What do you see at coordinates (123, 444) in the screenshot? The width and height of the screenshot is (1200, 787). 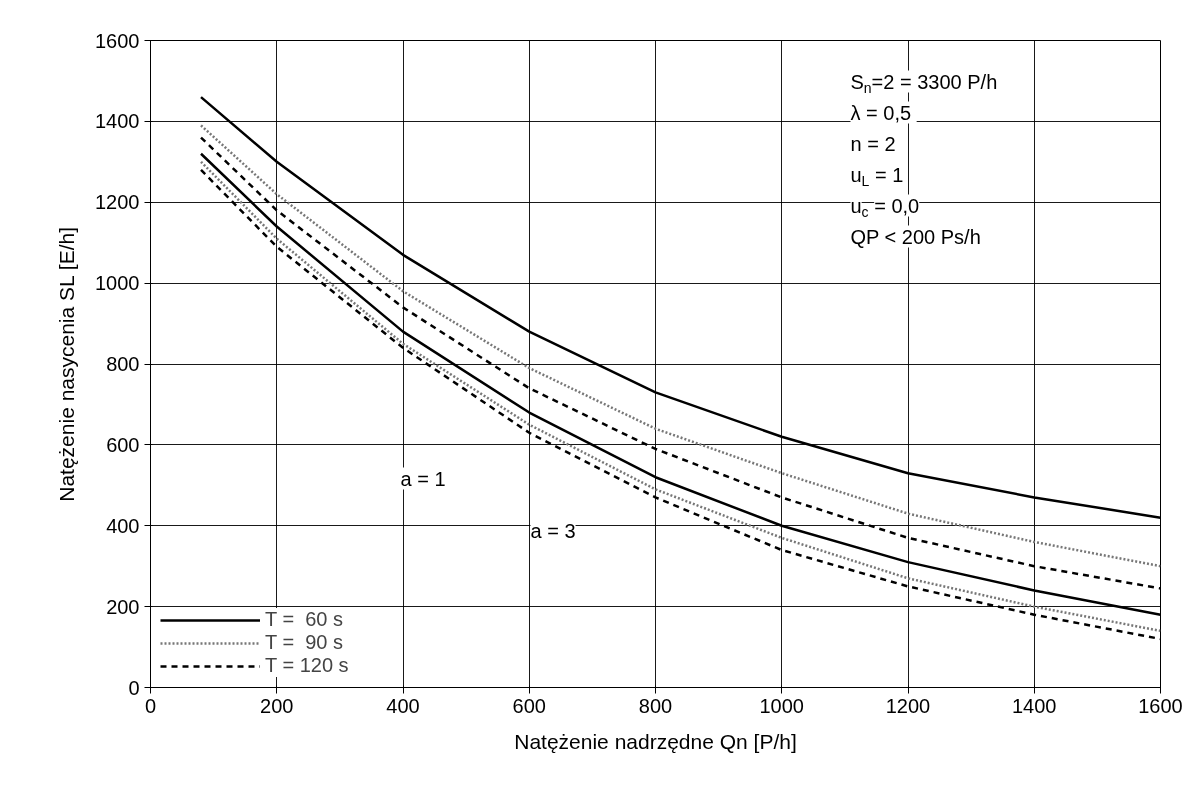 I see `y-tick-label: 600` at bounding box center [123, 444].